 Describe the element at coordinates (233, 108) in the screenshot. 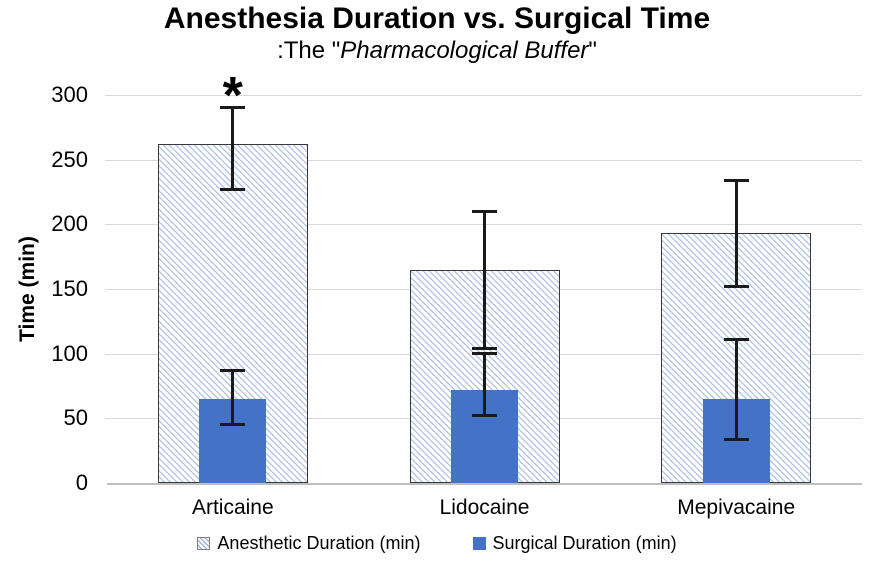

I see `error-bar-anesthetic-articaine-cap-top` at that location.